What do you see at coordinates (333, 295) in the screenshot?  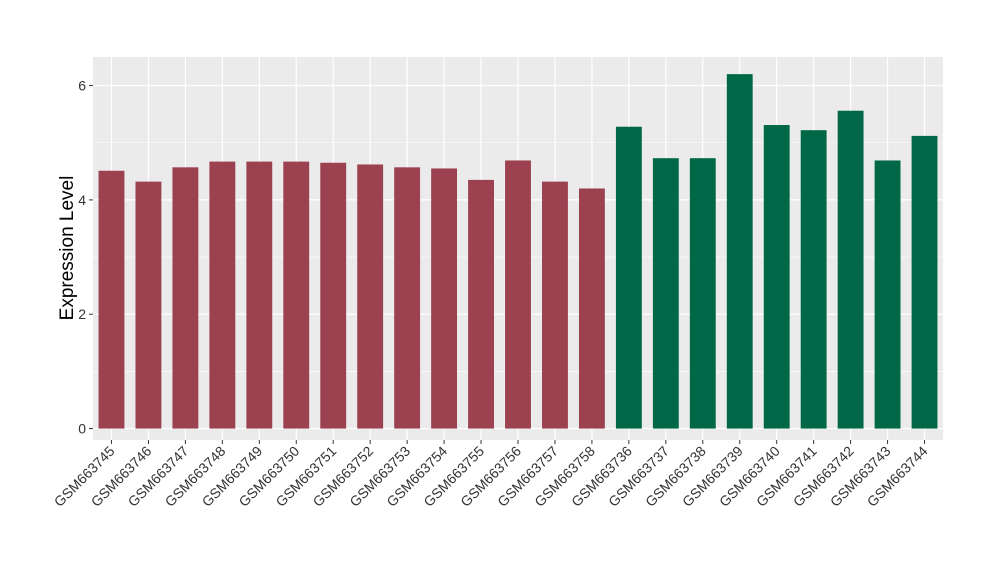 I see `bar-GSM663751` at bounding box center [333, 295].